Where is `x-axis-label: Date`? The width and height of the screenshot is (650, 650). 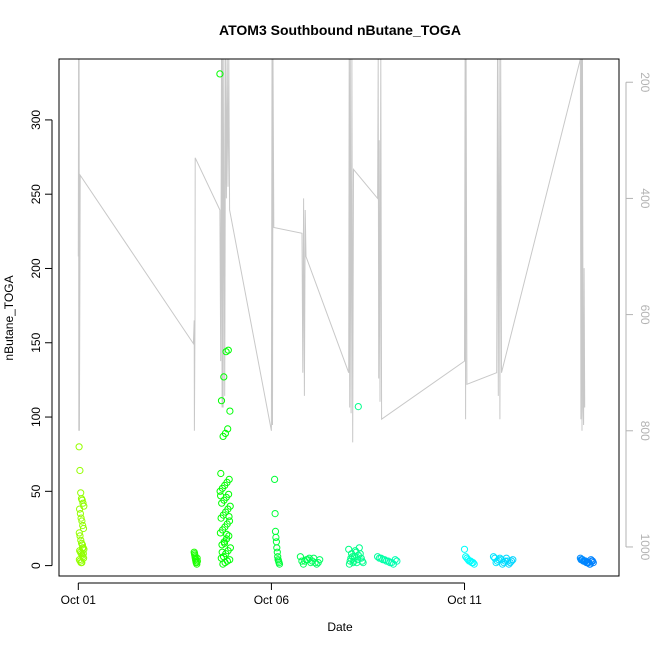
x-axis-label: Date is located at coordinates (340, 627).